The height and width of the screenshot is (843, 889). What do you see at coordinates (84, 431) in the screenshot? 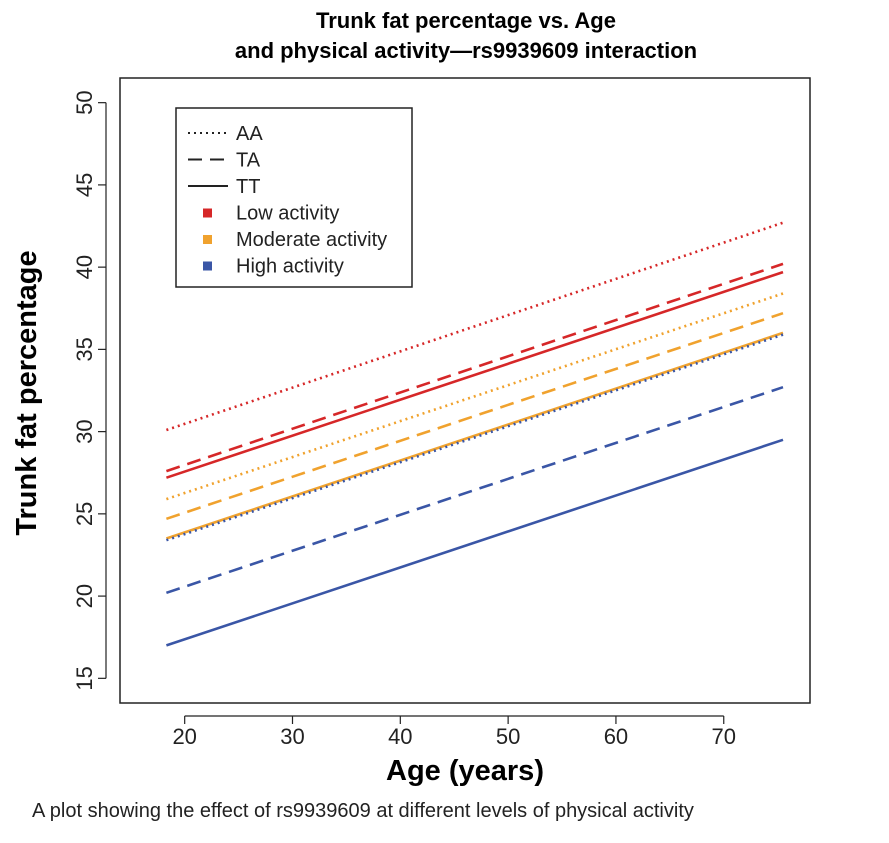
I see `y-tick-label: 30` at bounding box center [84, 431].